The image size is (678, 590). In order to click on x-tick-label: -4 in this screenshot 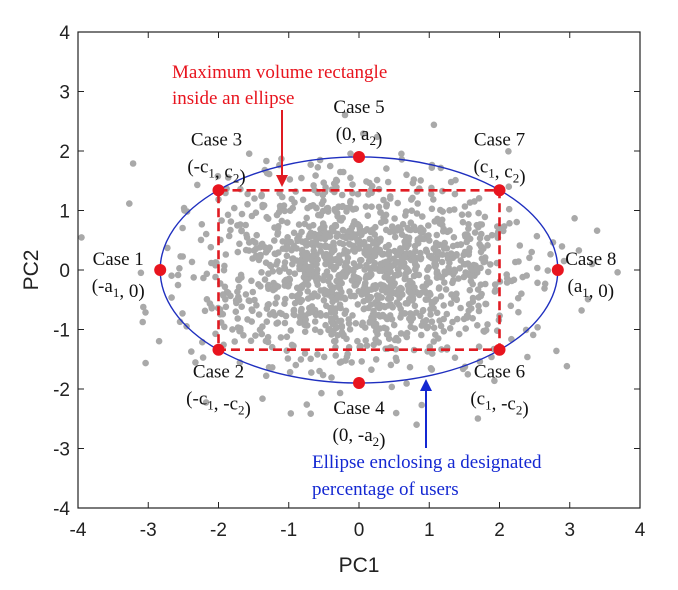, I will do `click(78, 530)`.